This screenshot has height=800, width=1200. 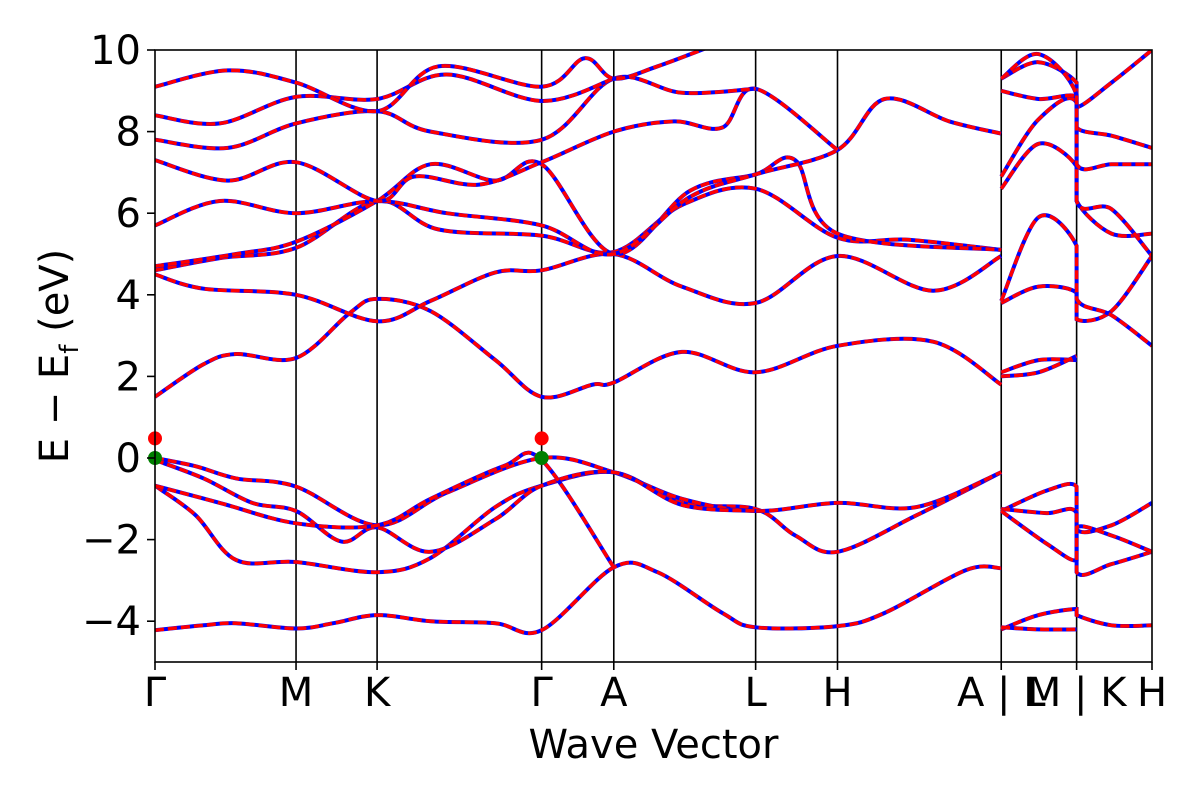 I want to click on y-tick-label: 2, so click(x=128, y=377).